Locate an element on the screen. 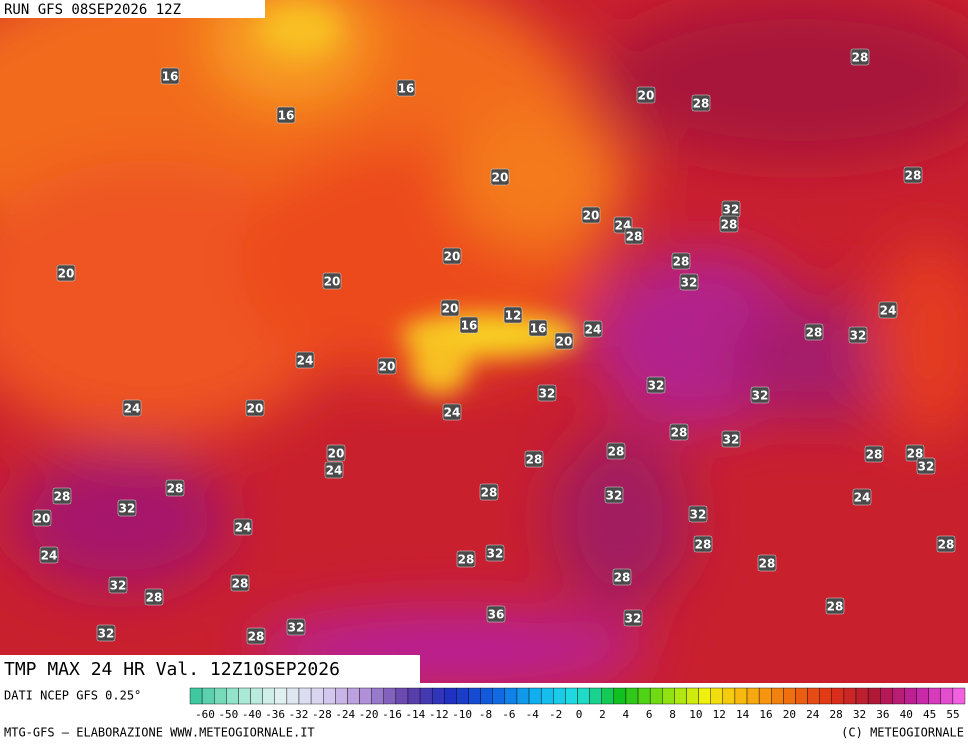 The image size is (968, 745). colorbar-tick-label: -28 is located at coordinates (322, 714).